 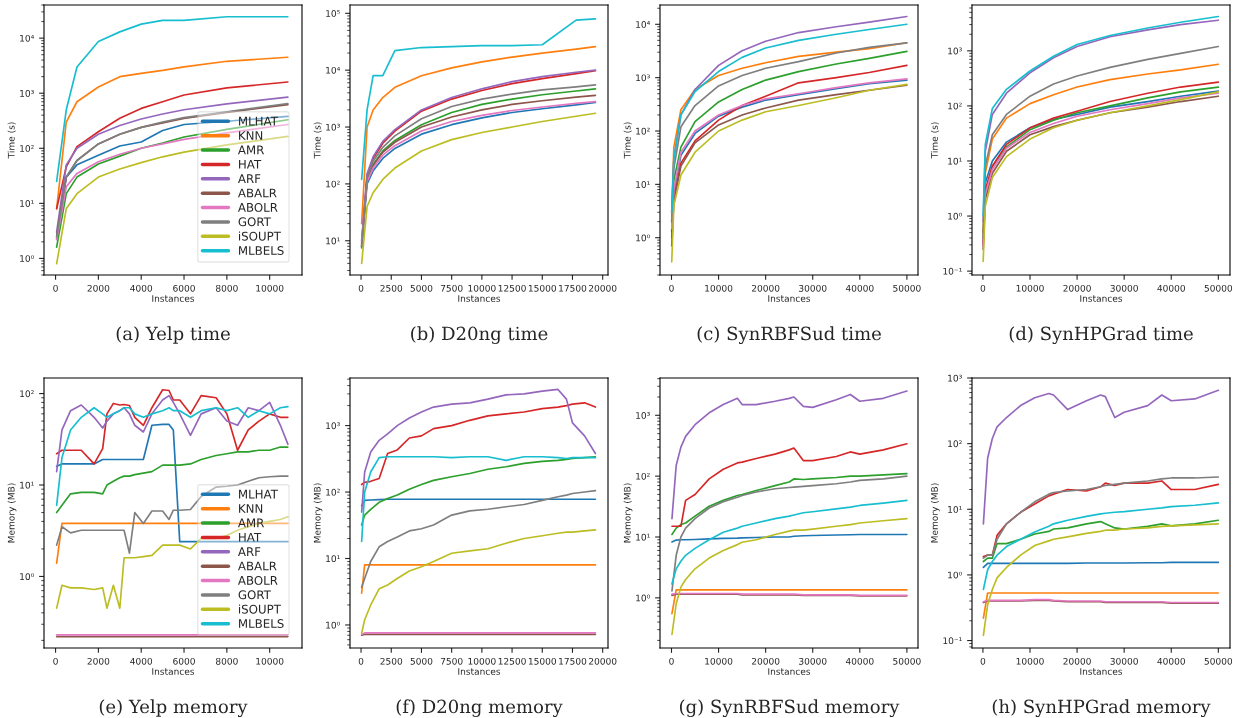 What do you see at coordinates (251, 523) in the screenshot?
I see `legend-label: AMR` at bounding box center [251, 523].